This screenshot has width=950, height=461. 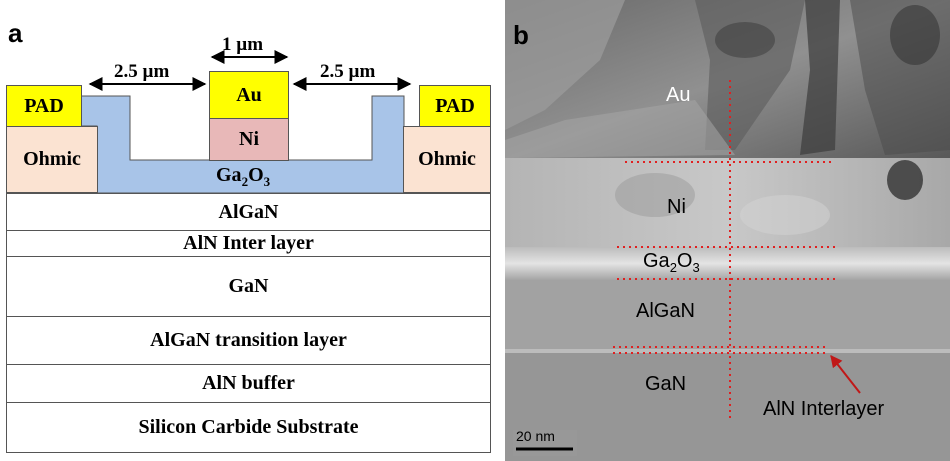 What do you see at coordinates (665, 311) in the screenshot?
I see `tem-label-algan: AlGaN` at bounding box center [665, 311].